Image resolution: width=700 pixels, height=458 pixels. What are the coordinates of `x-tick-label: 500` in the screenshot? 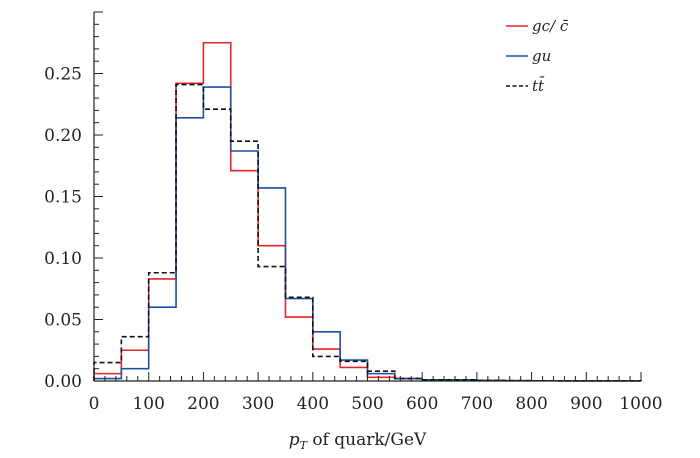 It's located at (367, 404).